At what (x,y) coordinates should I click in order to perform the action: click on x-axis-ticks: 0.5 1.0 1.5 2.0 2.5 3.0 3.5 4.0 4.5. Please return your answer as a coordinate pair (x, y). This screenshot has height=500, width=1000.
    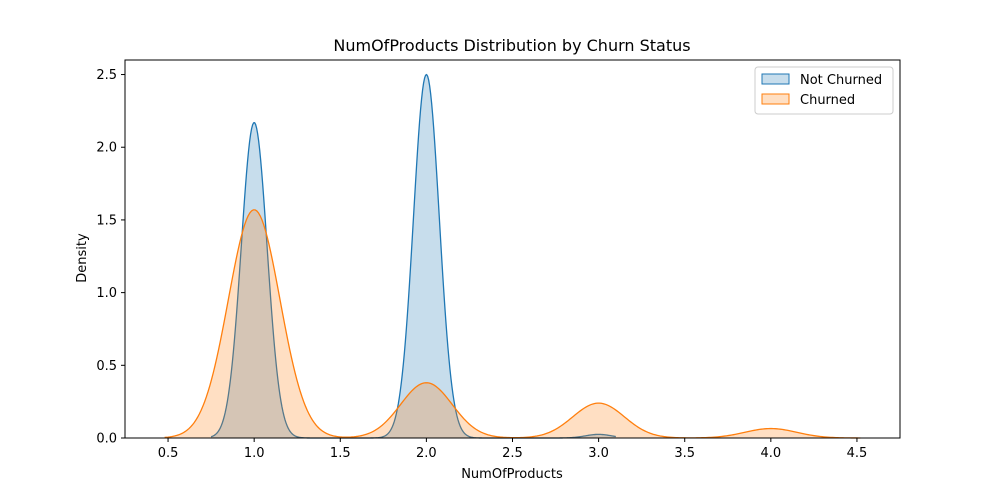
    Looking at the image, I should click on (513, 449).